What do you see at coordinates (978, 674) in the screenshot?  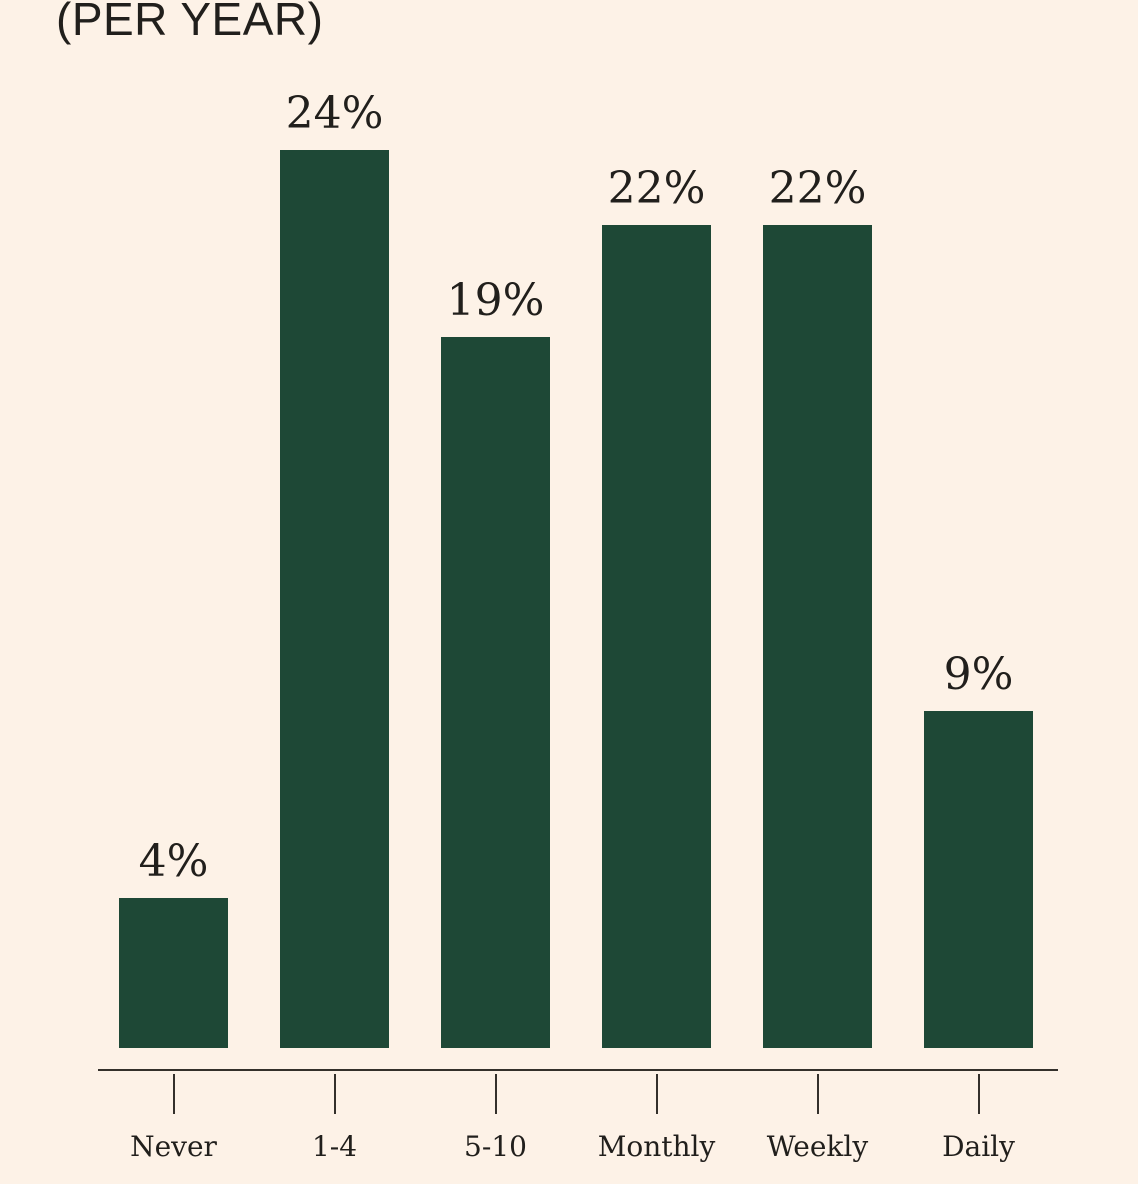 I see `value-label-daily: 9%` at bounding box center [978, 674].